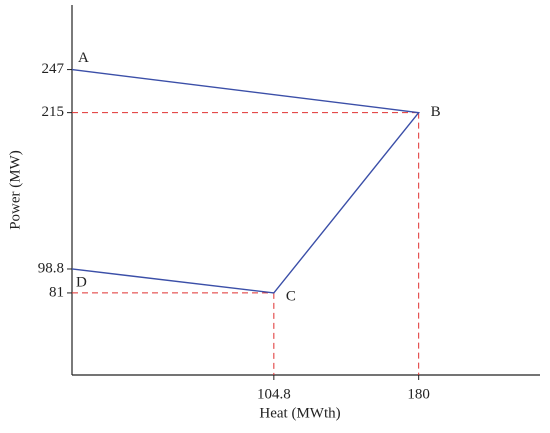  What do you see at coordinates (51, 268) in the screenshot?
I see `y-tick-label: 98.8` at bounding box center [51, 268].